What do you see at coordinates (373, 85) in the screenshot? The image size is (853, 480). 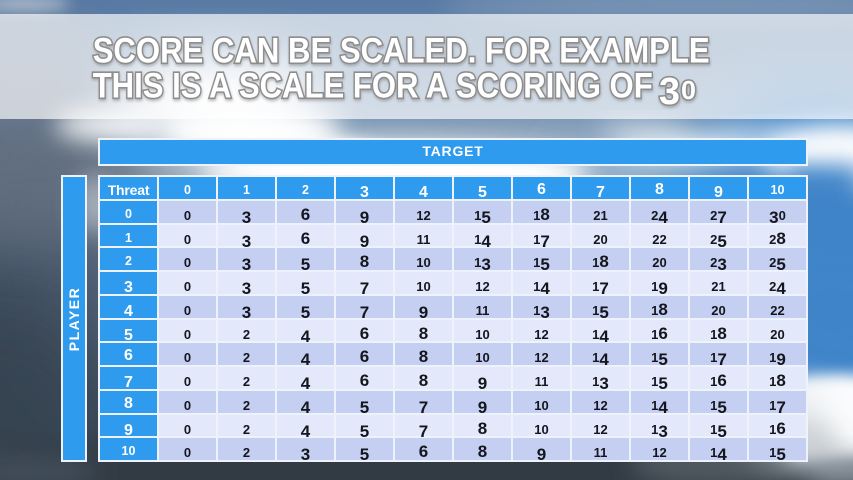 I see `svg-text:THIS IS A SCALE FOR A SCORING: THIS IS A SCALE FOR A SCORING OF` at bounding box center [373, 85].